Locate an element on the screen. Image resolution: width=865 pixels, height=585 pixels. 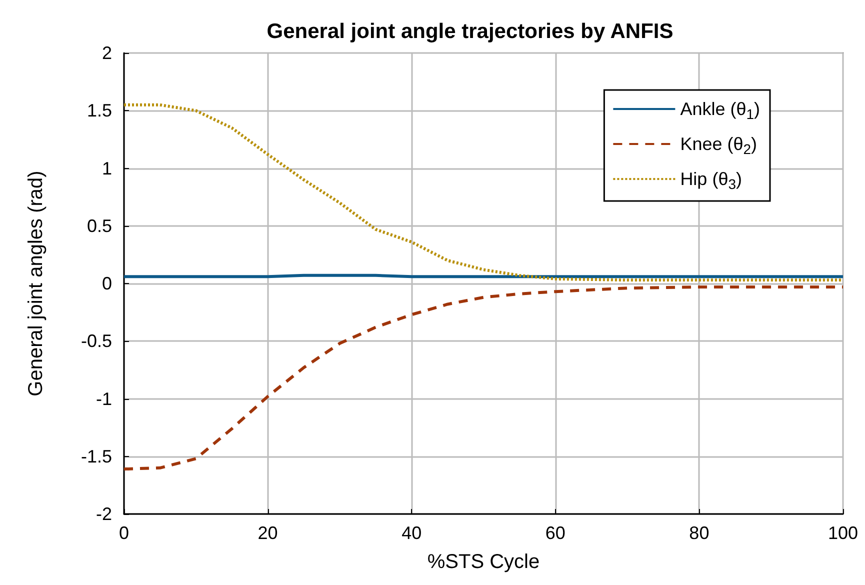
y-tick-label: 1.5 is located at coordinates (99, 110).